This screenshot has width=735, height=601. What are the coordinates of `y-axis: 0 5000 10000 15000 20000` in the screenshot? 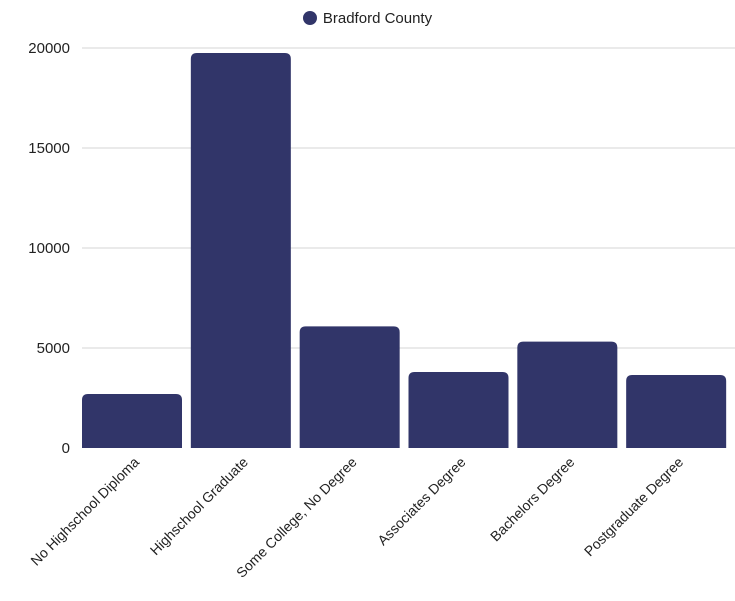 It's located at (49, 248).